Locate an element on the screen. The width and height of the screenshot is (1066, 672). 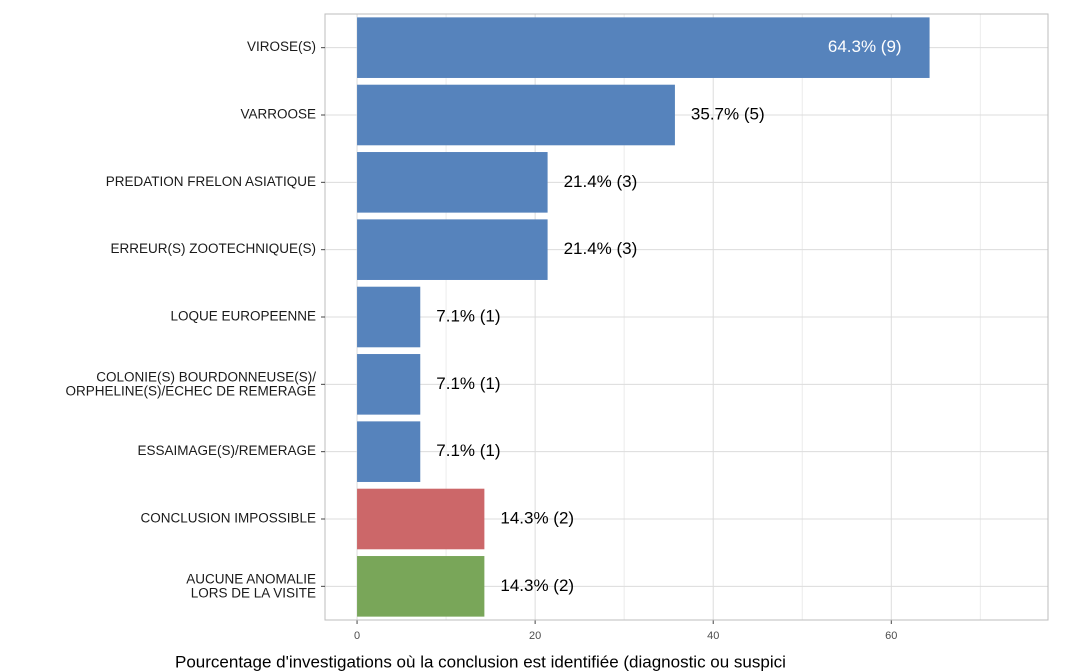
y-tick-label: ERREUR(S) ZOOTECHNIQUE(S) is located at coordinates (214, 248).